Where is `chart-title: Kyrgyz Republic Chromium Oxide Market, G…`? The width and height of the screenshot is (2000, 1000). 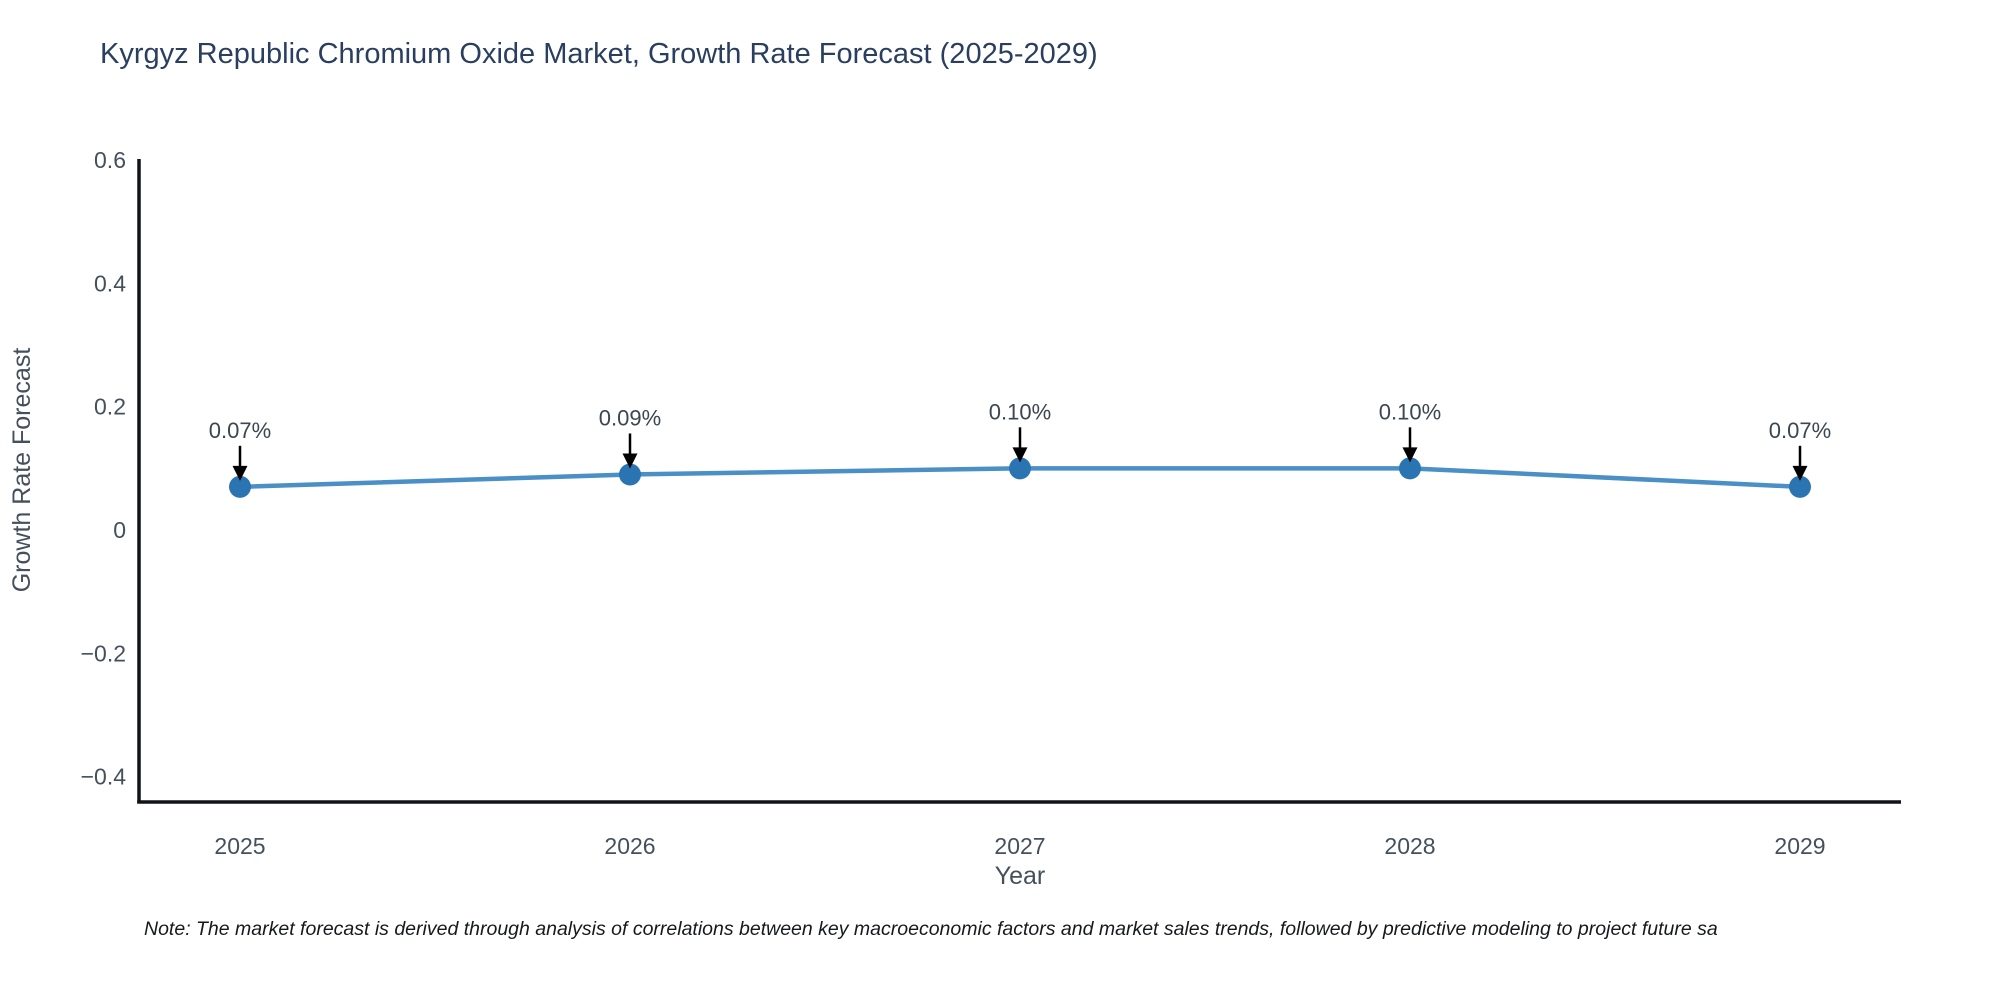 chart-title: Kyrgyz Republic Chromium Oxide Market, G… is located at coordinates (599, 54).